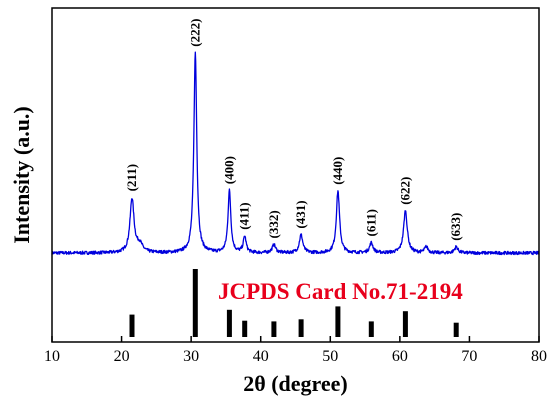 The width and height of the screenshot is (554, 407). I want to click on peak-label: (622), so click(404, 191).